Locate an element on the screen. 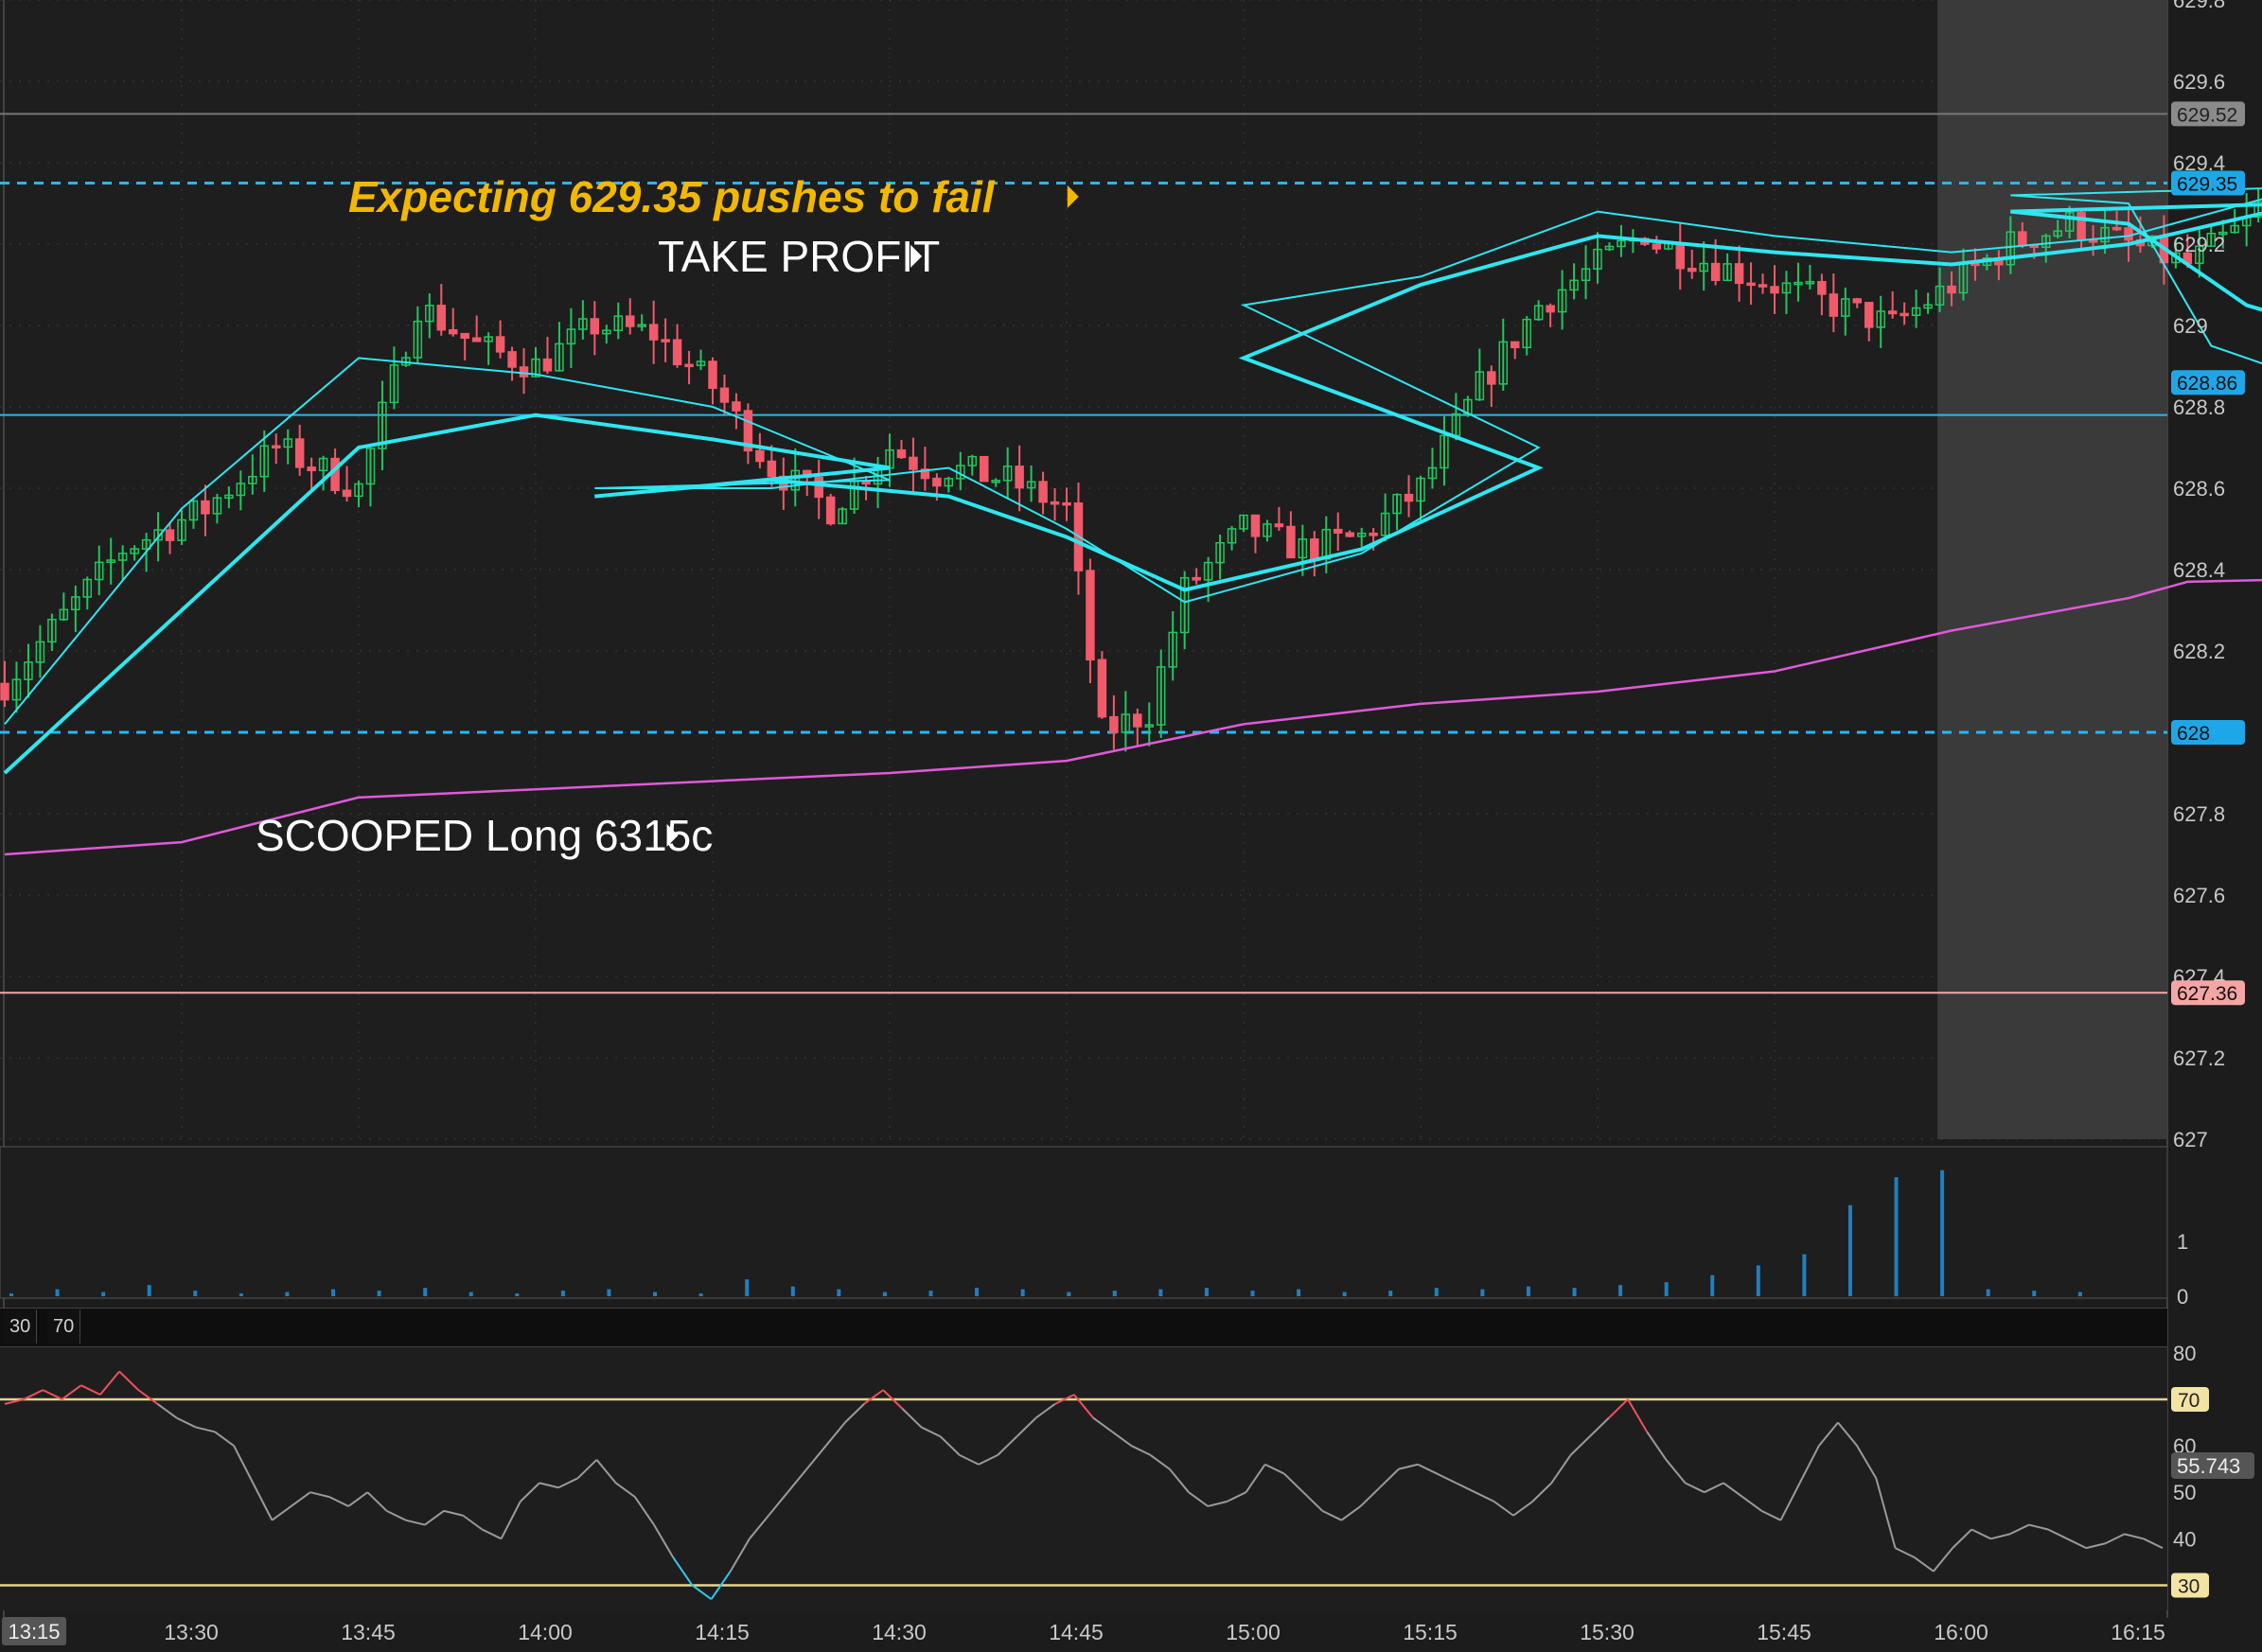 The width and height of the screenshot is (2262, 1652). price-tick-label: 627.6 is located at coordinates (2199, 895).